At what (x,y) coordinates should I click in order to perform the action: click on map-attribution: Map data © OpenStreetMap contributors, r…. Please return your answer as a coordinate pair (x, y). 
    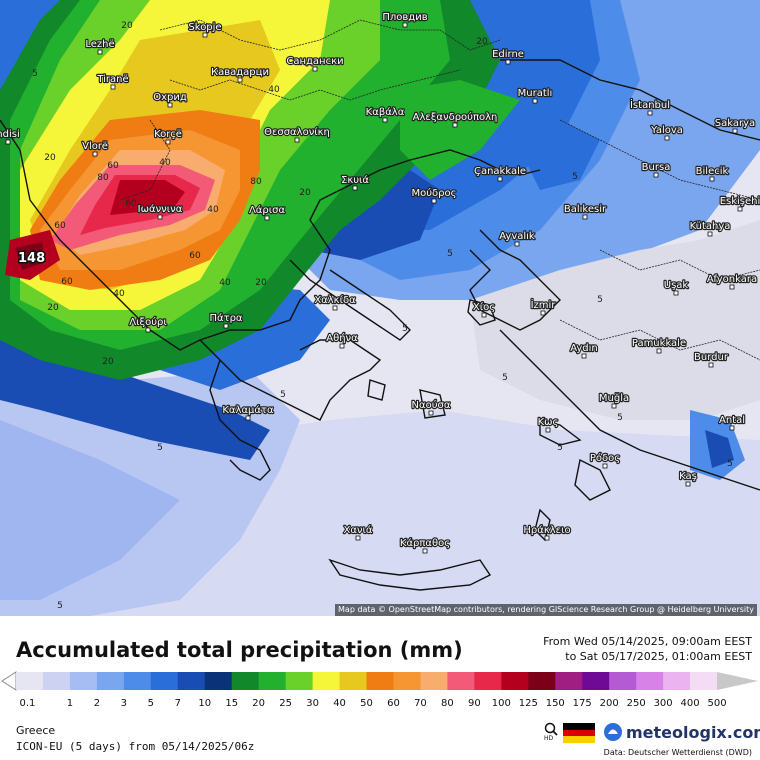
    Looking at the image, I should click on (546, 610).